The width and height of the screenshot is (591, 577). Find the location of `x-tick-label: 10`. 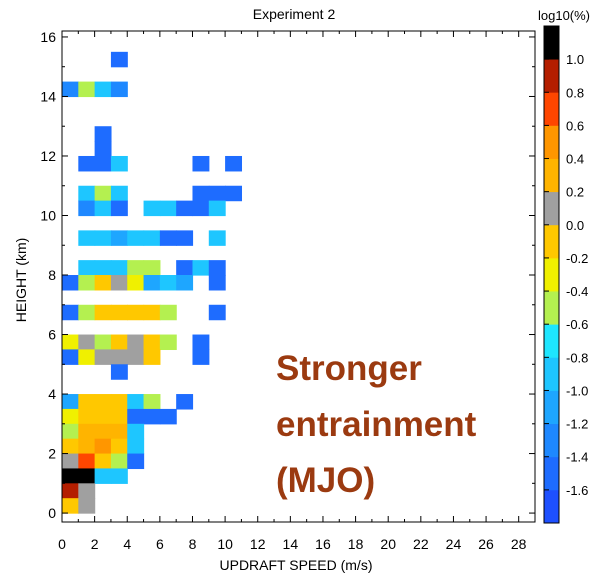

x-tick-label: 10 is located at coordinates (225, 544).